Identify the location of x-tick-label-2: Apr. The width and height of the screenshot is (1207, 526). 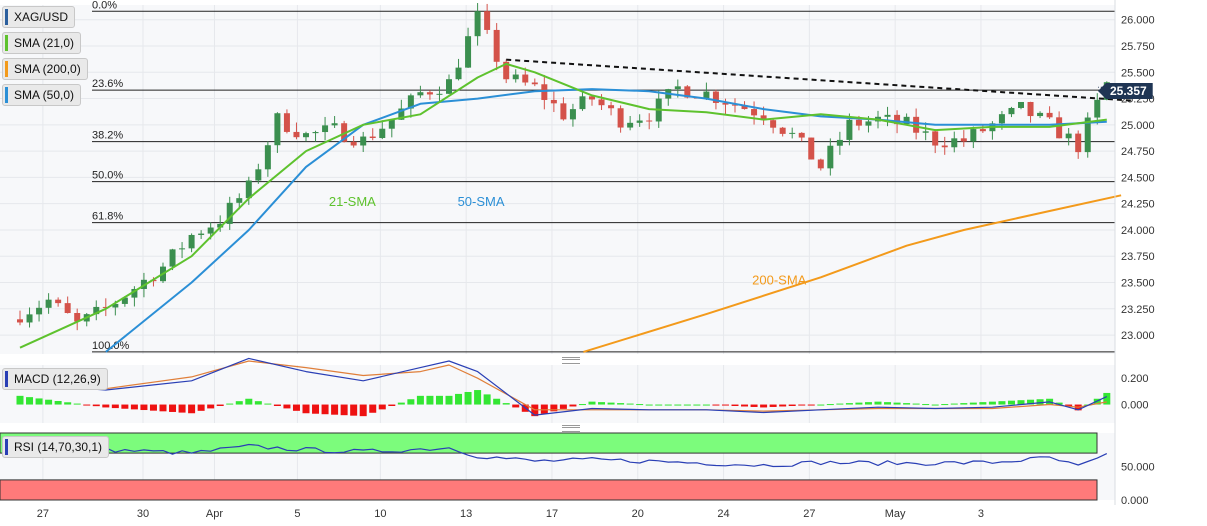
(214, 514).